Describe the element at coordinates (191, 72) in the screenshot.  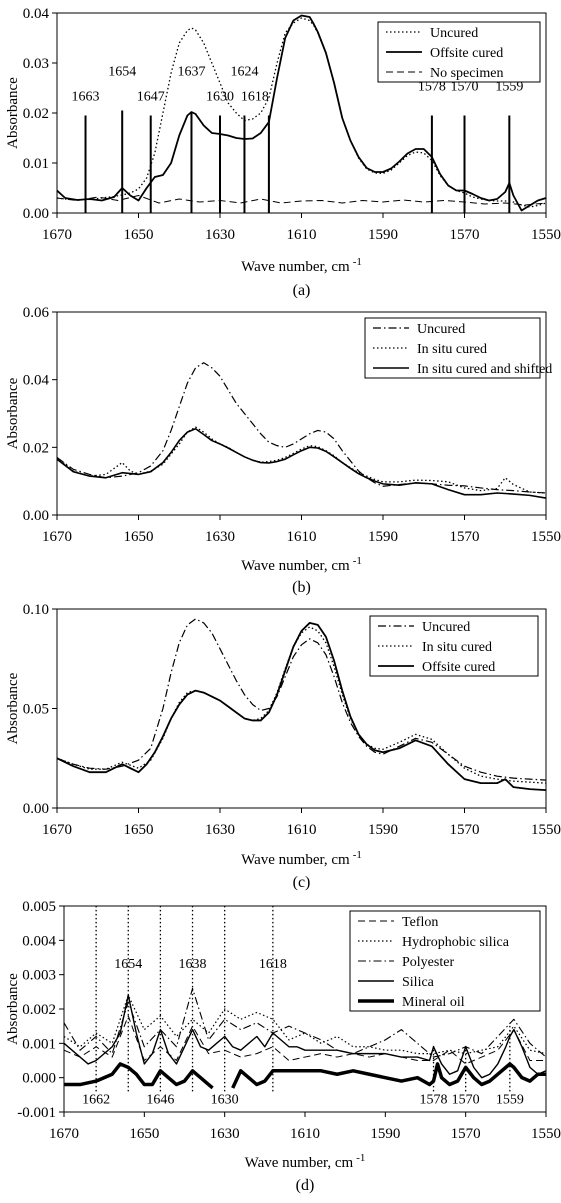
I see `marker-label-1637: 1637` at that location.